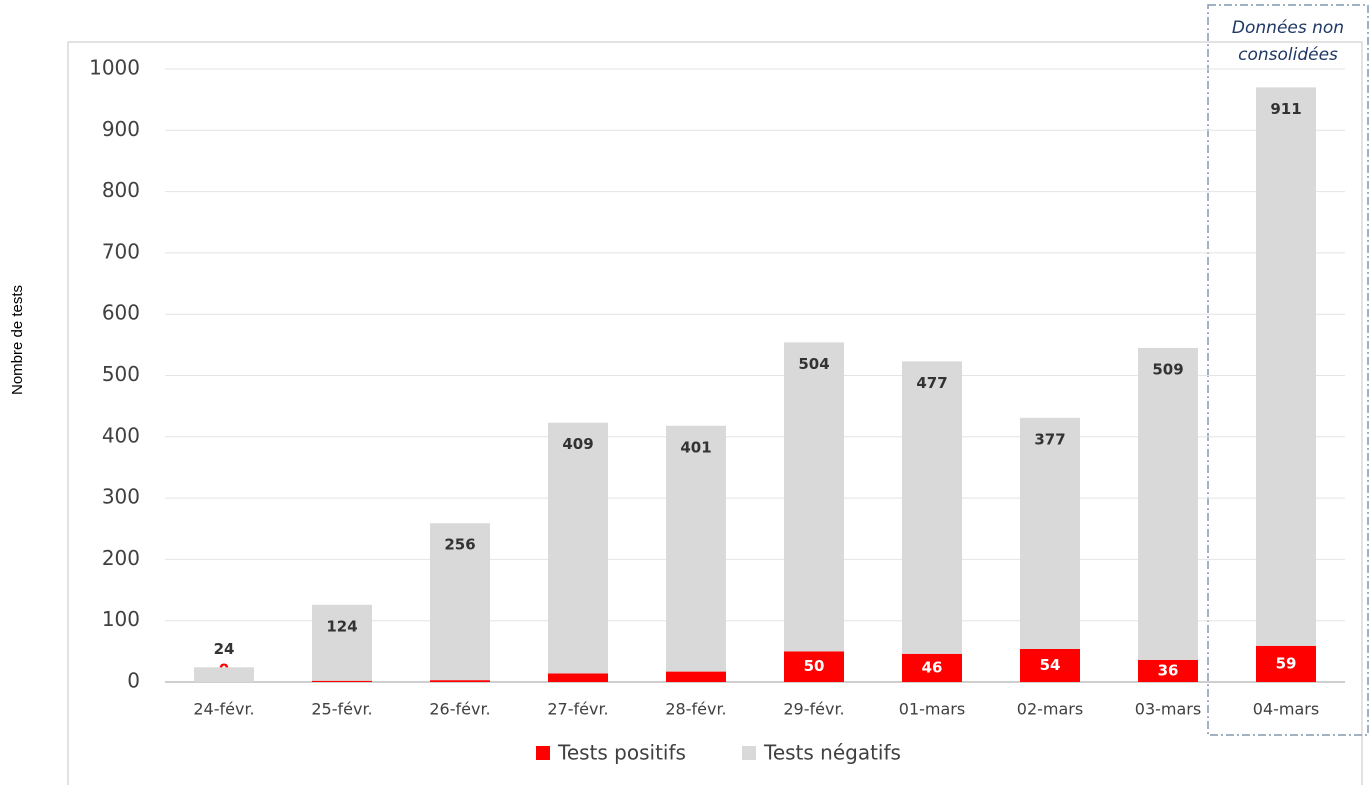  Describe the element at coordinates (121, 619) in the screenshot. I see `y-tick-label: 100` at that location.